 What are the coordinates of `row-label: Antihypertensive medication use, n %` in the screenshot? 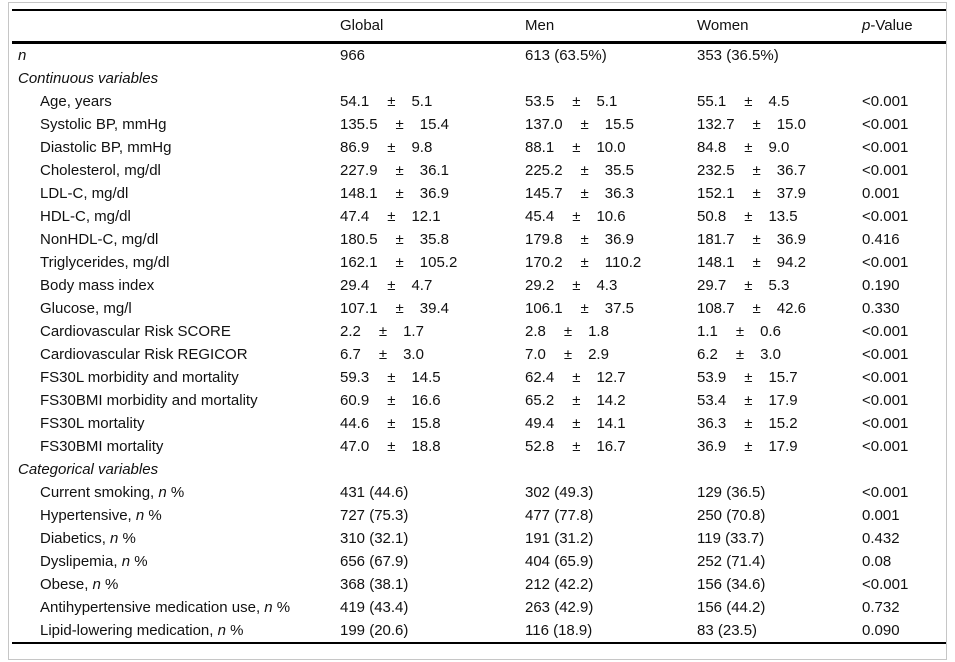 It's located at (165, 607).